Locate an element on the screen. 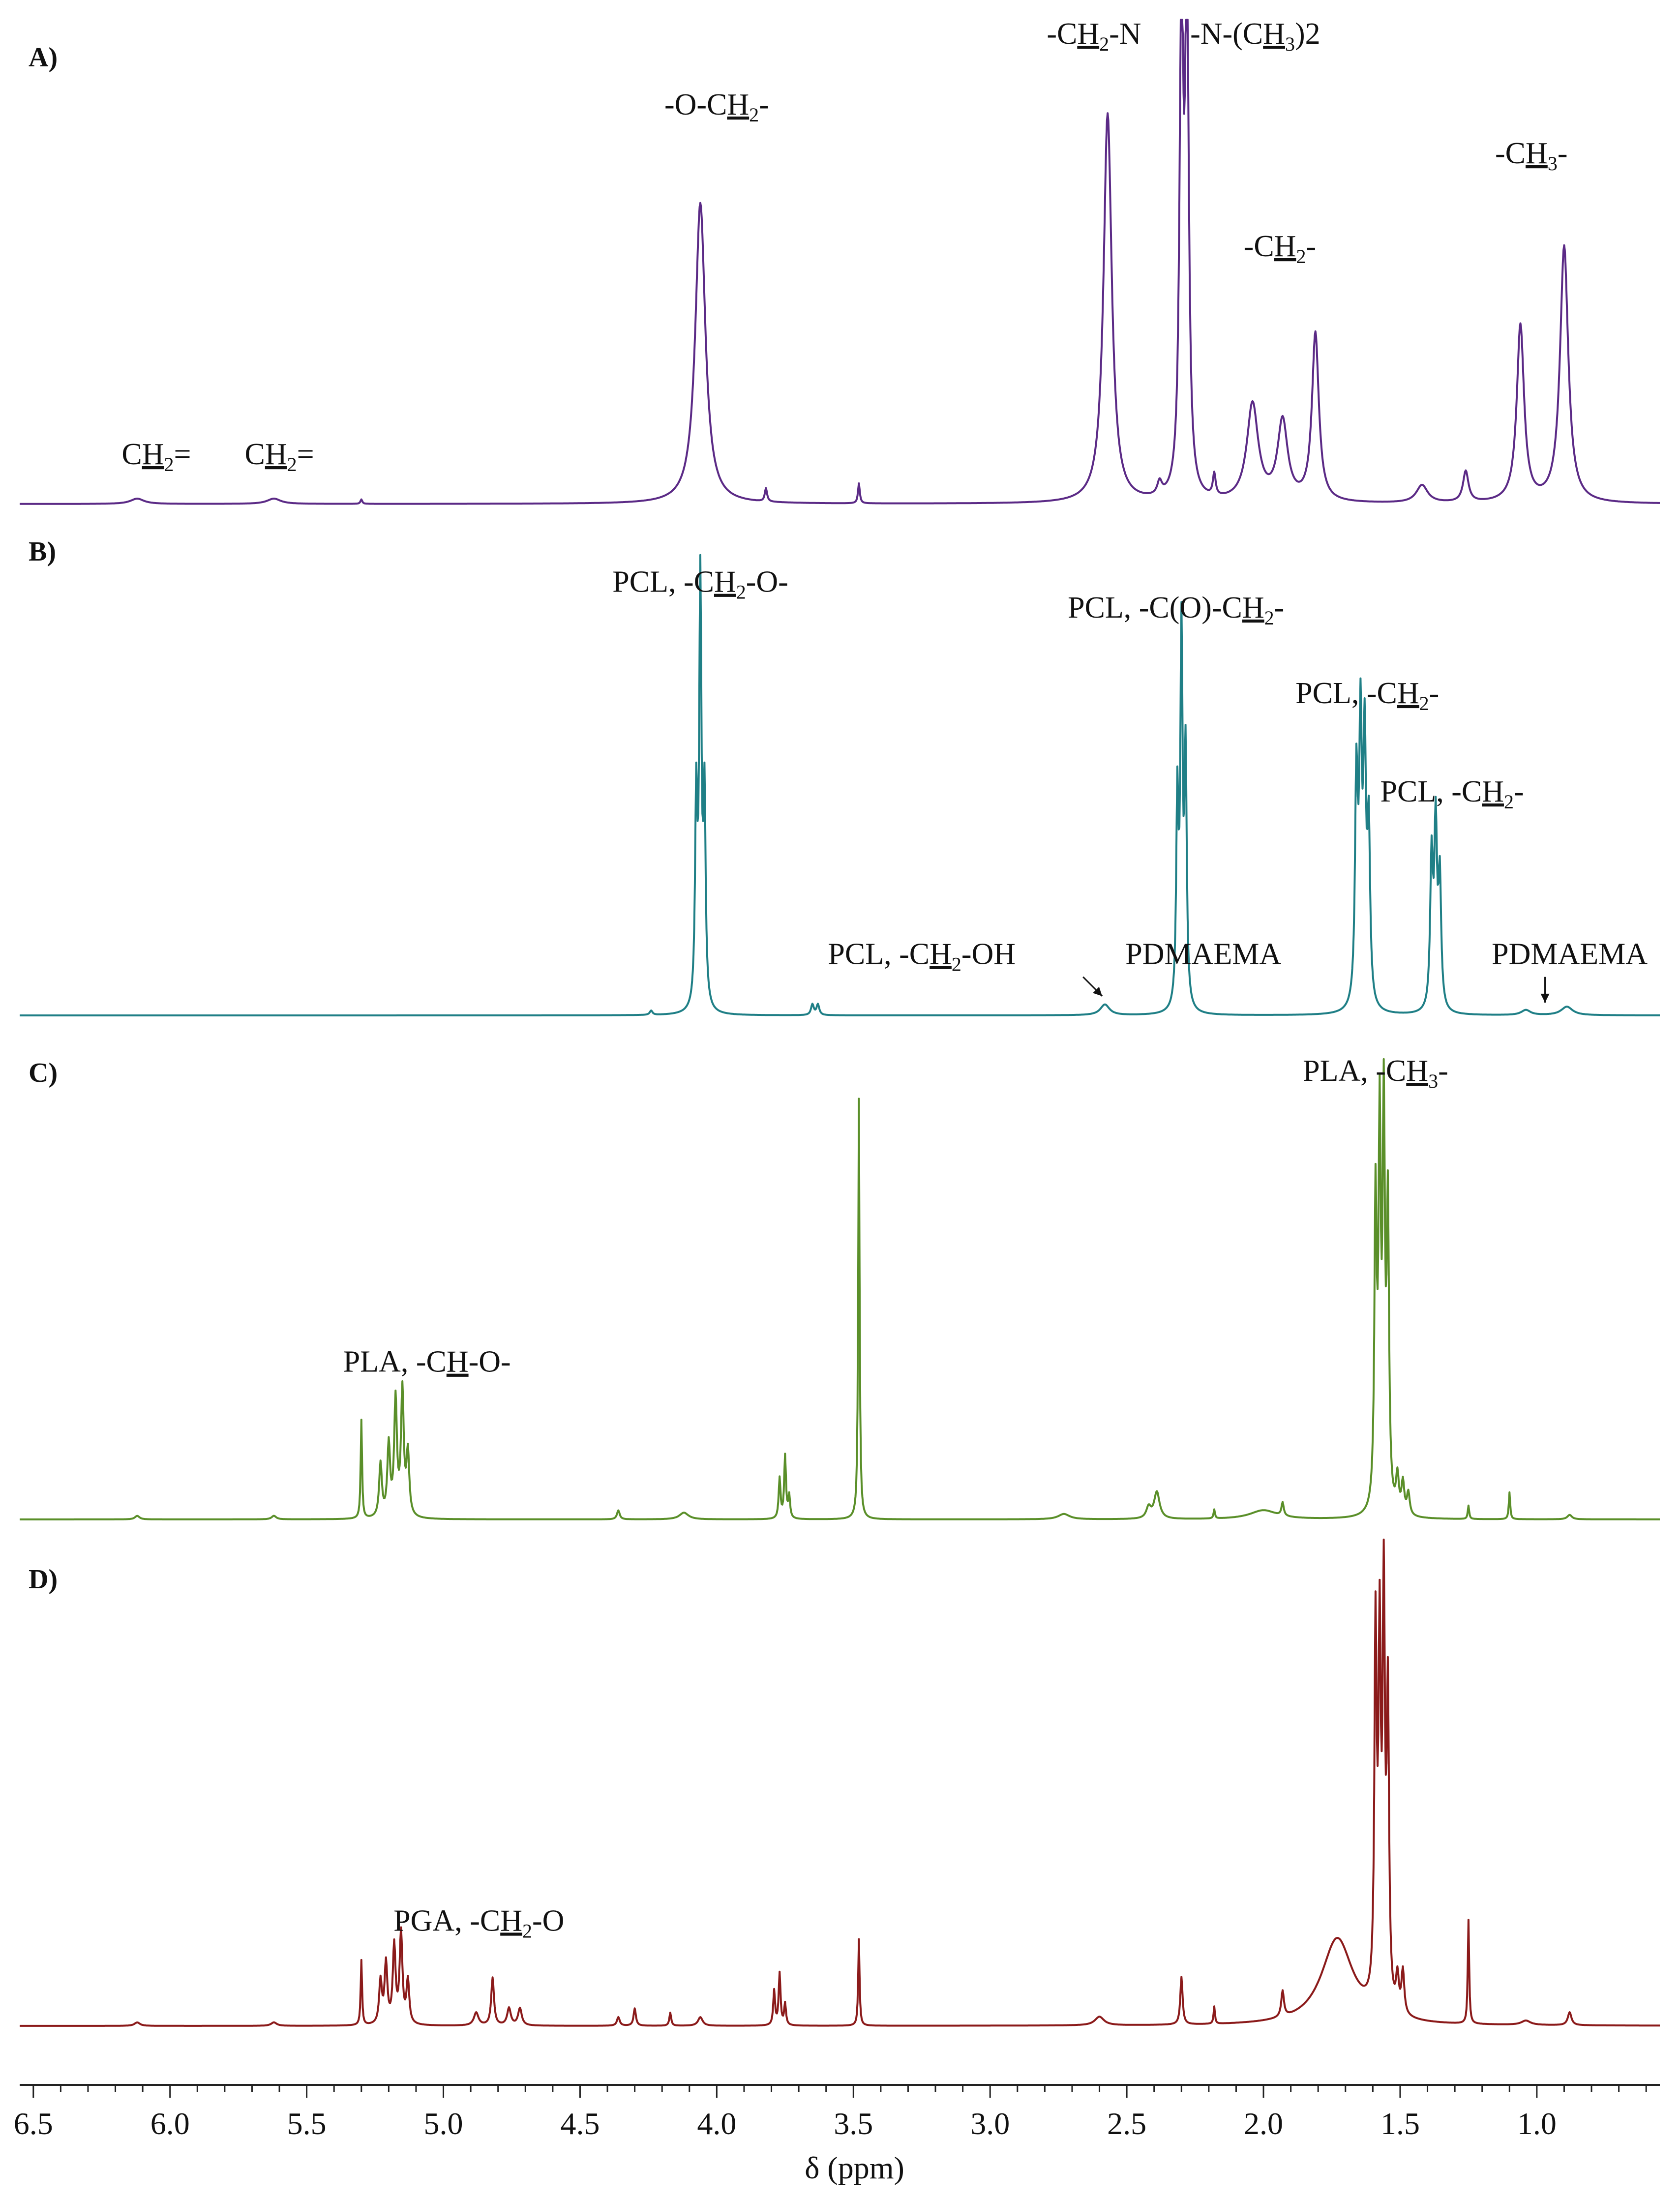 The image size is (1680, 2199). x-tick-label: 1.0 is located at coordinates (1537, 2123).